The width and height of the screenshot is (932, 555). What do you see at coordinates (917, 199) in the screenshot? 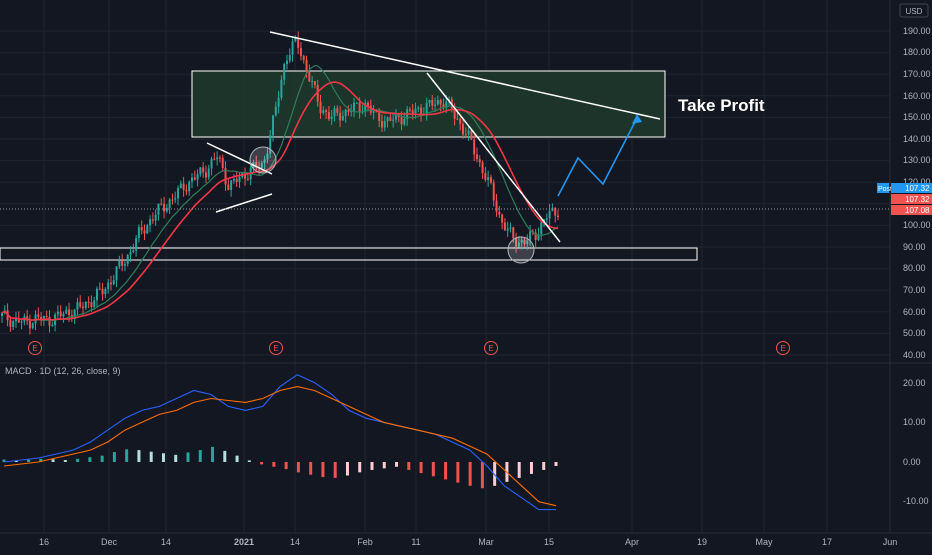
I see `svg-text: 107.32` at bounding box center [917, 199].